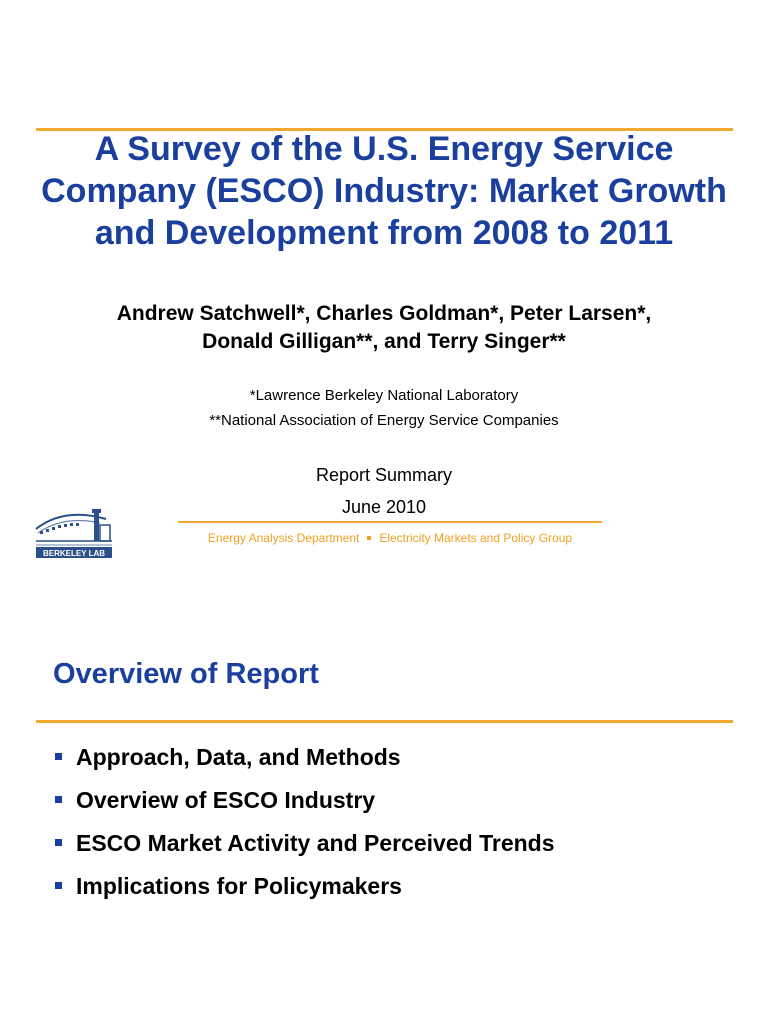 Image resolution: width=768 pixels, height=1024 pixels. I want to click on authors-line-2: Donald Gilligan**, and Terry Singer**, so click(384, 341).